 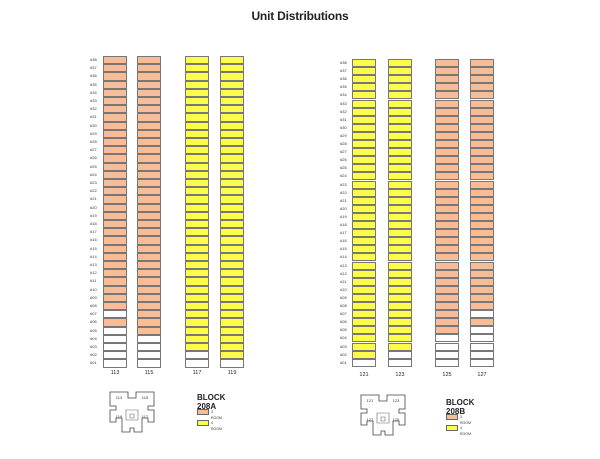 I want to click on block-keyplan: 121 123 127 125, so click(x=383, y=415).